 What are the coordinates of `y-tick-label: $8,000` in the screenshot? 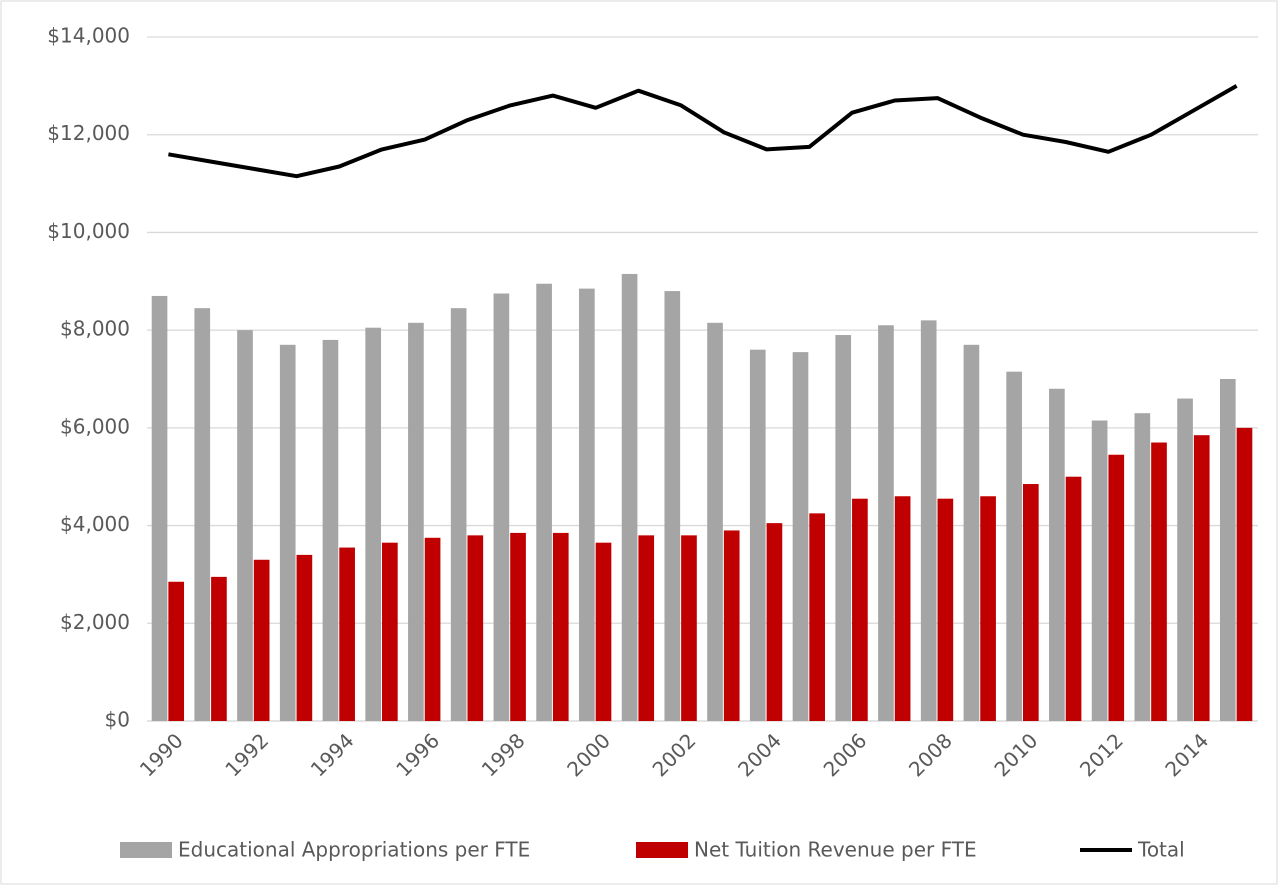 It's located at (95, 329).